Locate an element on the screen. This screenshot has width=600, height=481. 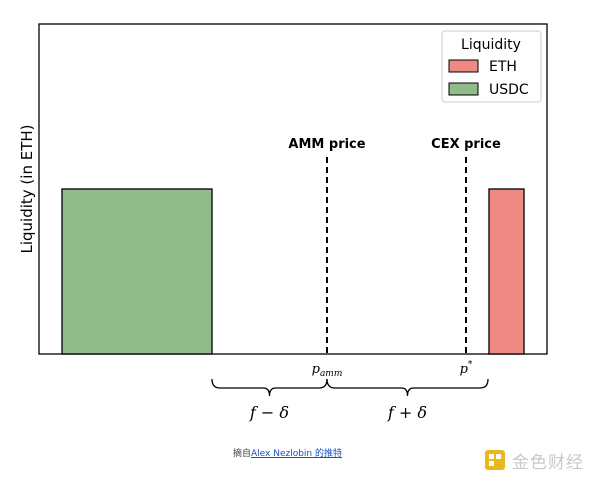
watermark: 金色财经 is located at coordinates (534, 461).